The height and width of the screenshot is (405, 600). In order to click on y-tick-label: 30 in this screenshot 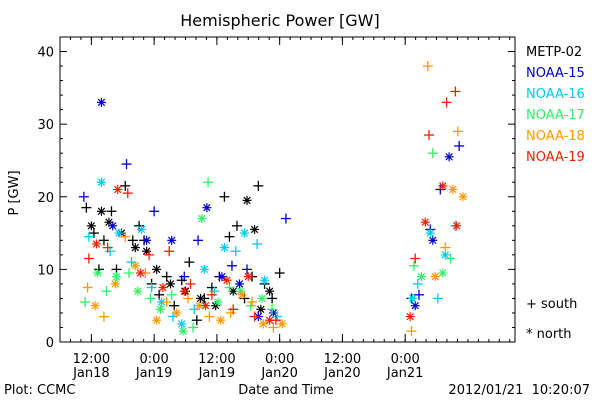, I will do `click(45, 125)`.